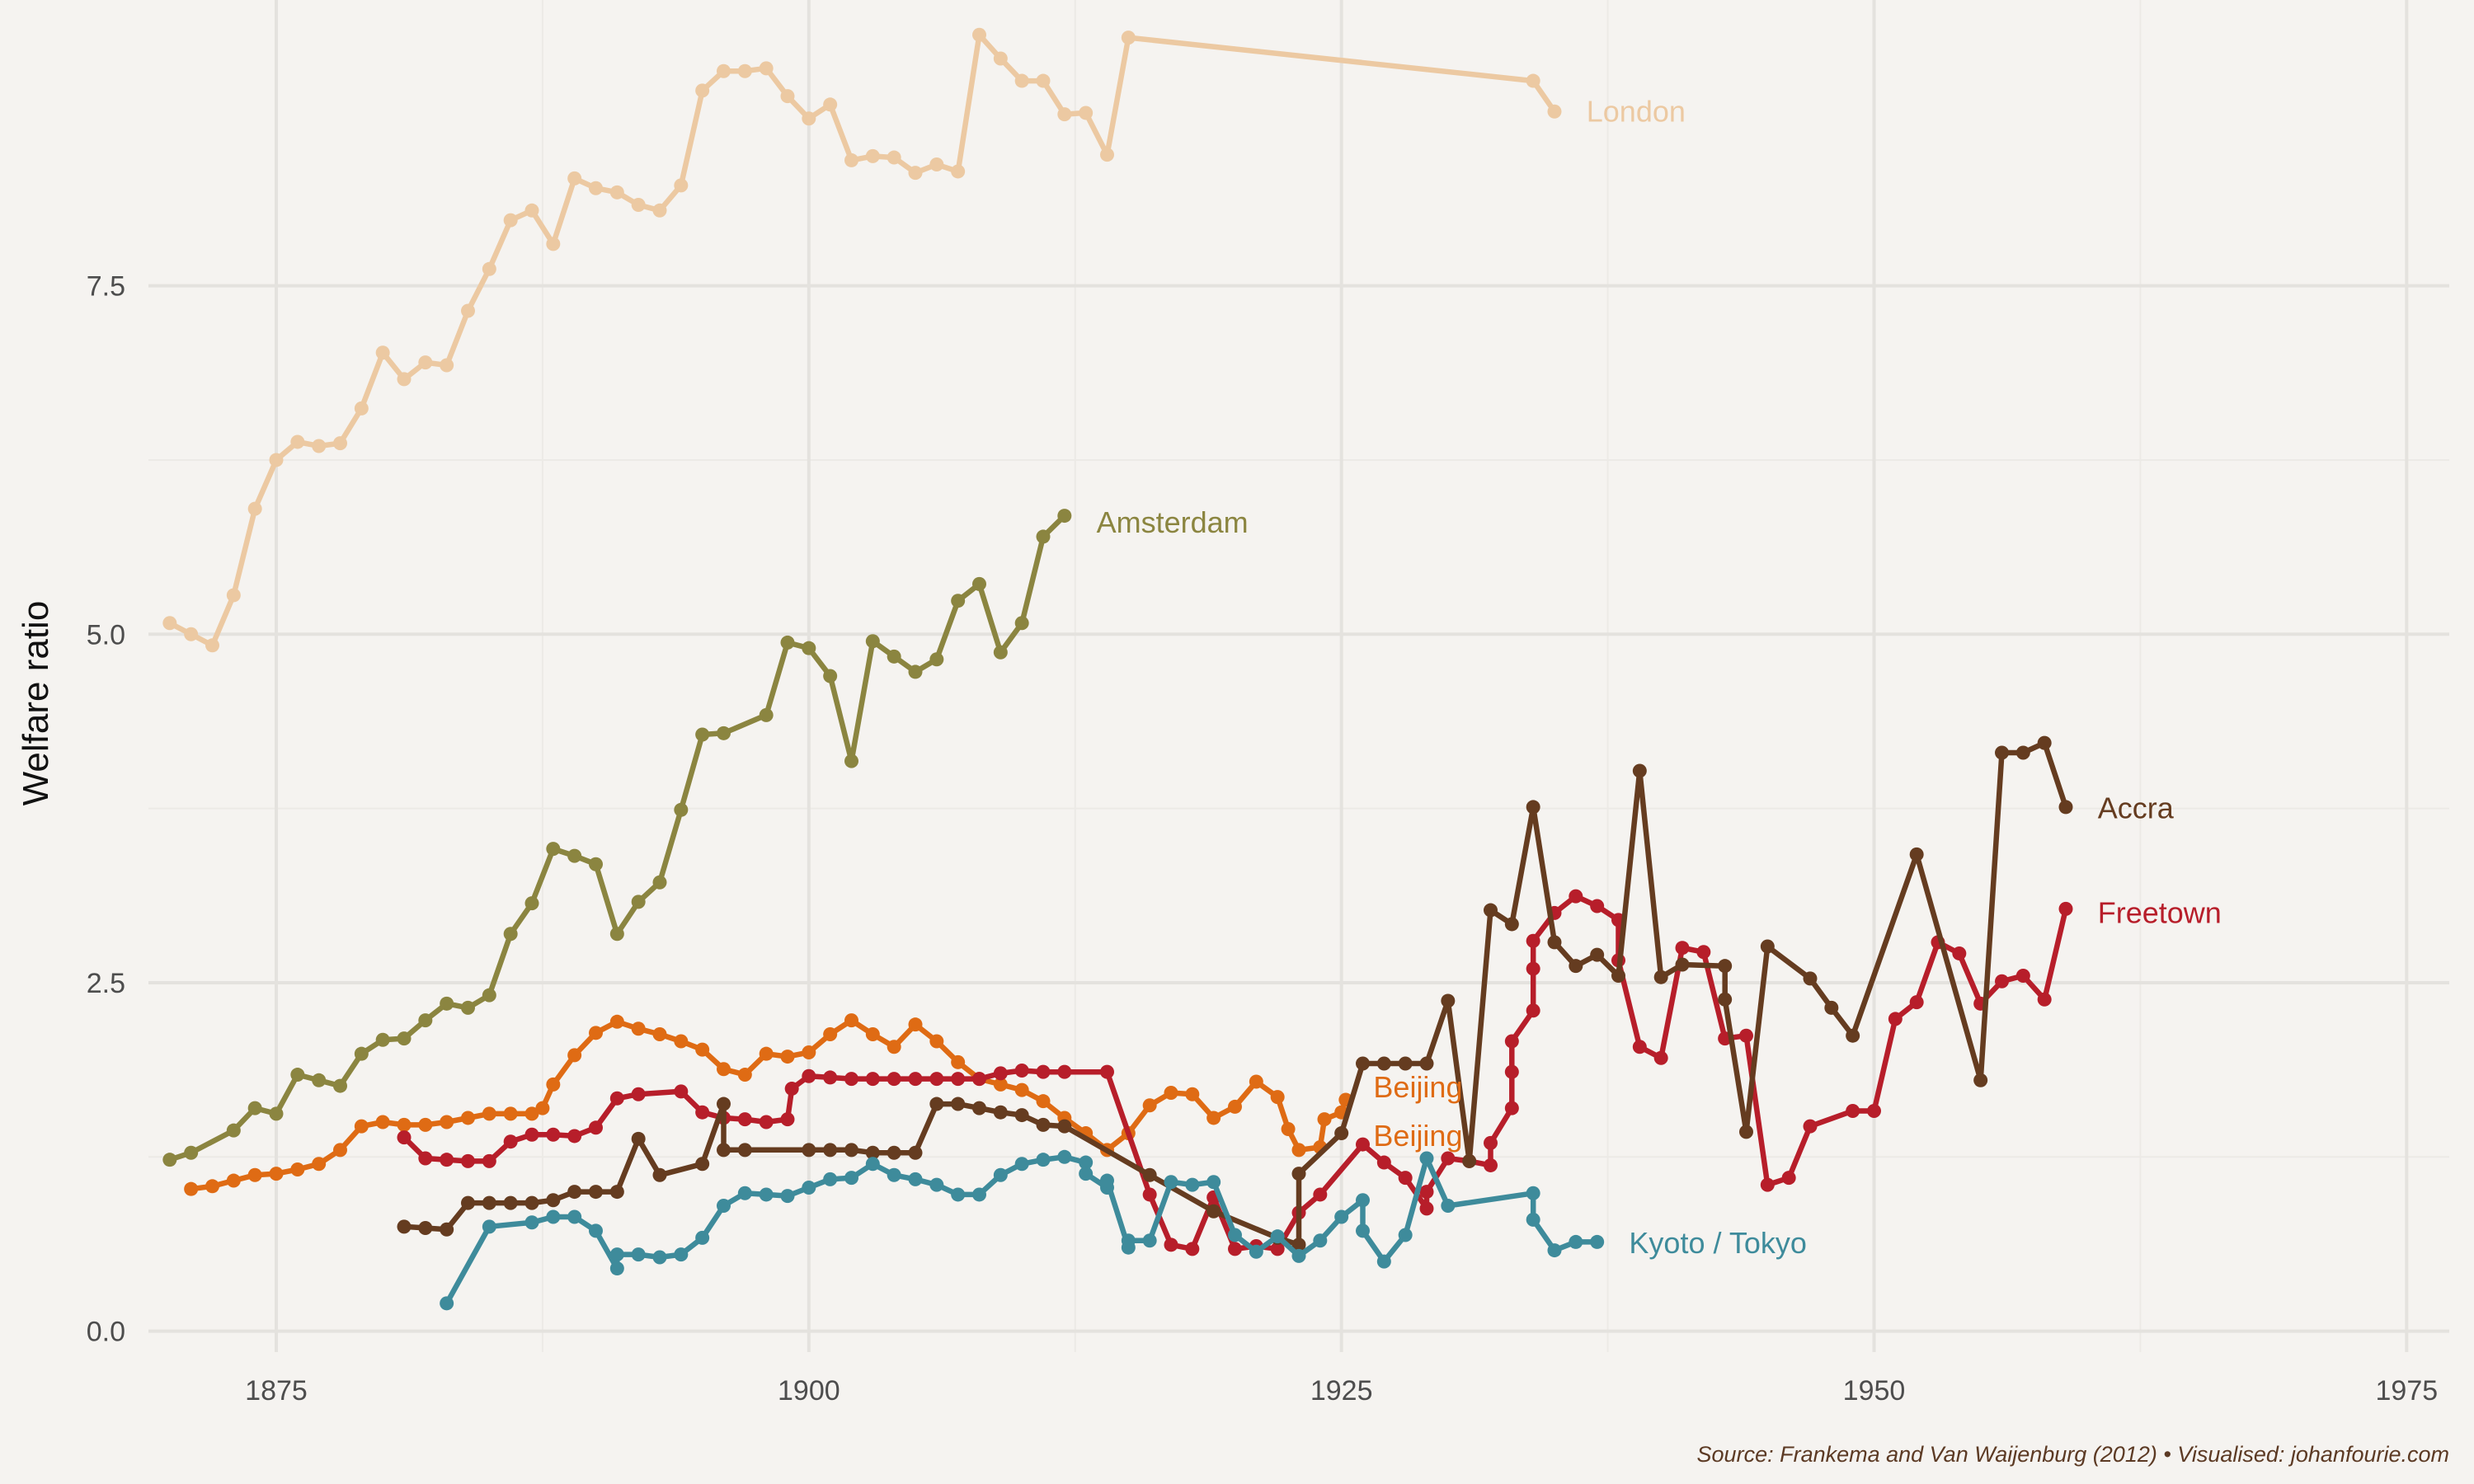 This screenshot has height=1484, width=2474. Describe the element at coordinates (276, 1391) in the screenshot. I see `x-tick-label: 1875` at that location.